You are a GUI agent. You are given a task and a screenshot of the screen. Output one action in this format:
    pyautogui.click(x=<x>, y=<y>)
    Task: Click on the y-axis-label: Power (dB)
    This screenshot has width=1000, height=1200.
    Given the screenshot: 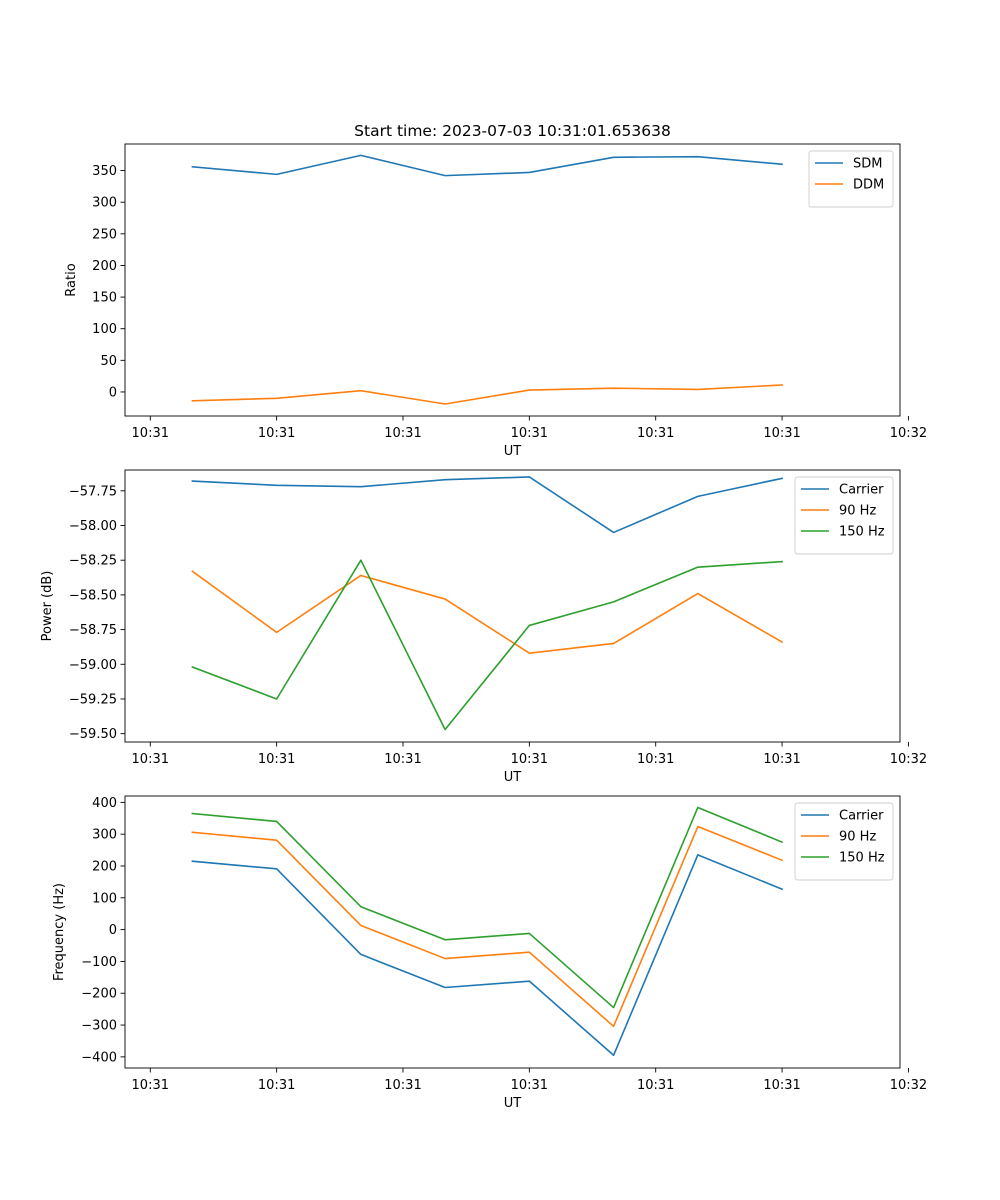 What is the action you would take?
    pyautogui.click(x=47, y=606)
    